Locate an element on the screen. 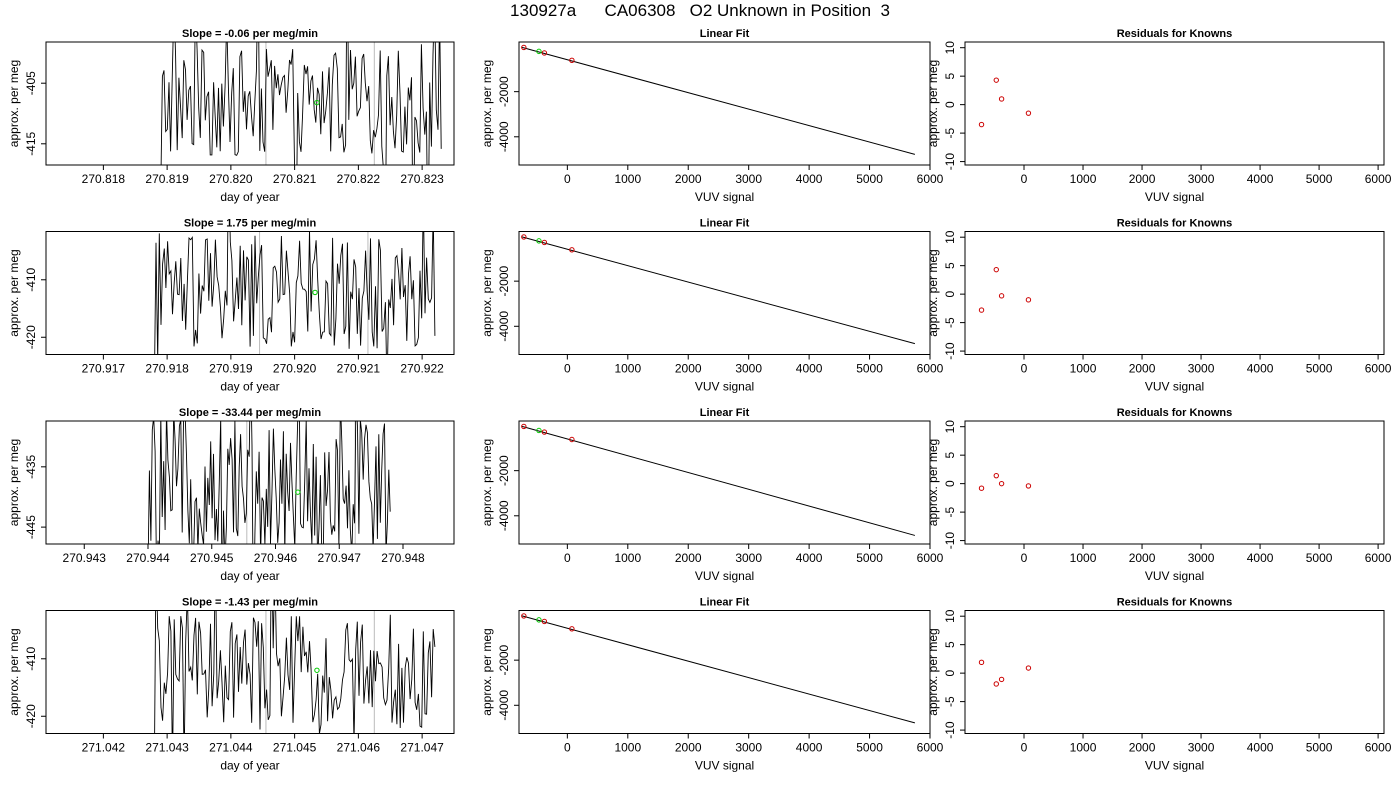 Image resolution: width=1400 pixels, height=800 pixels. x-tick-label: 271.044 is located at coordinates (231, 748).